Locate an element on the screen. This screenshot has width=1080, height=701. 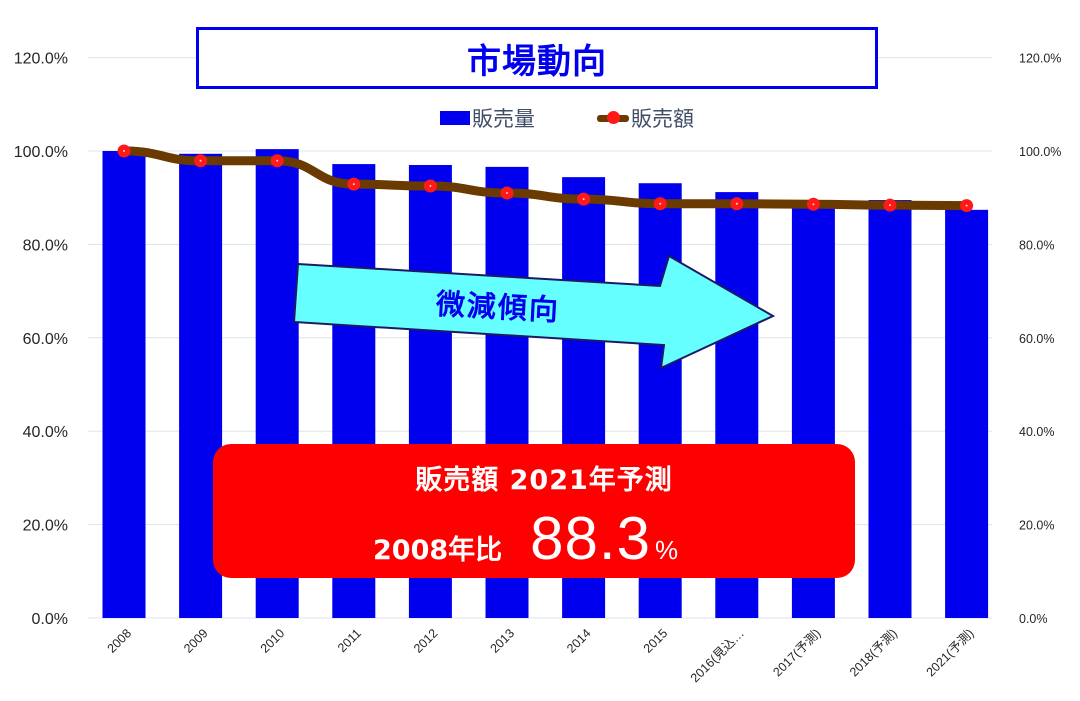
trend-arrow-label: 微減傾向 is located at coordinates (498, 307).